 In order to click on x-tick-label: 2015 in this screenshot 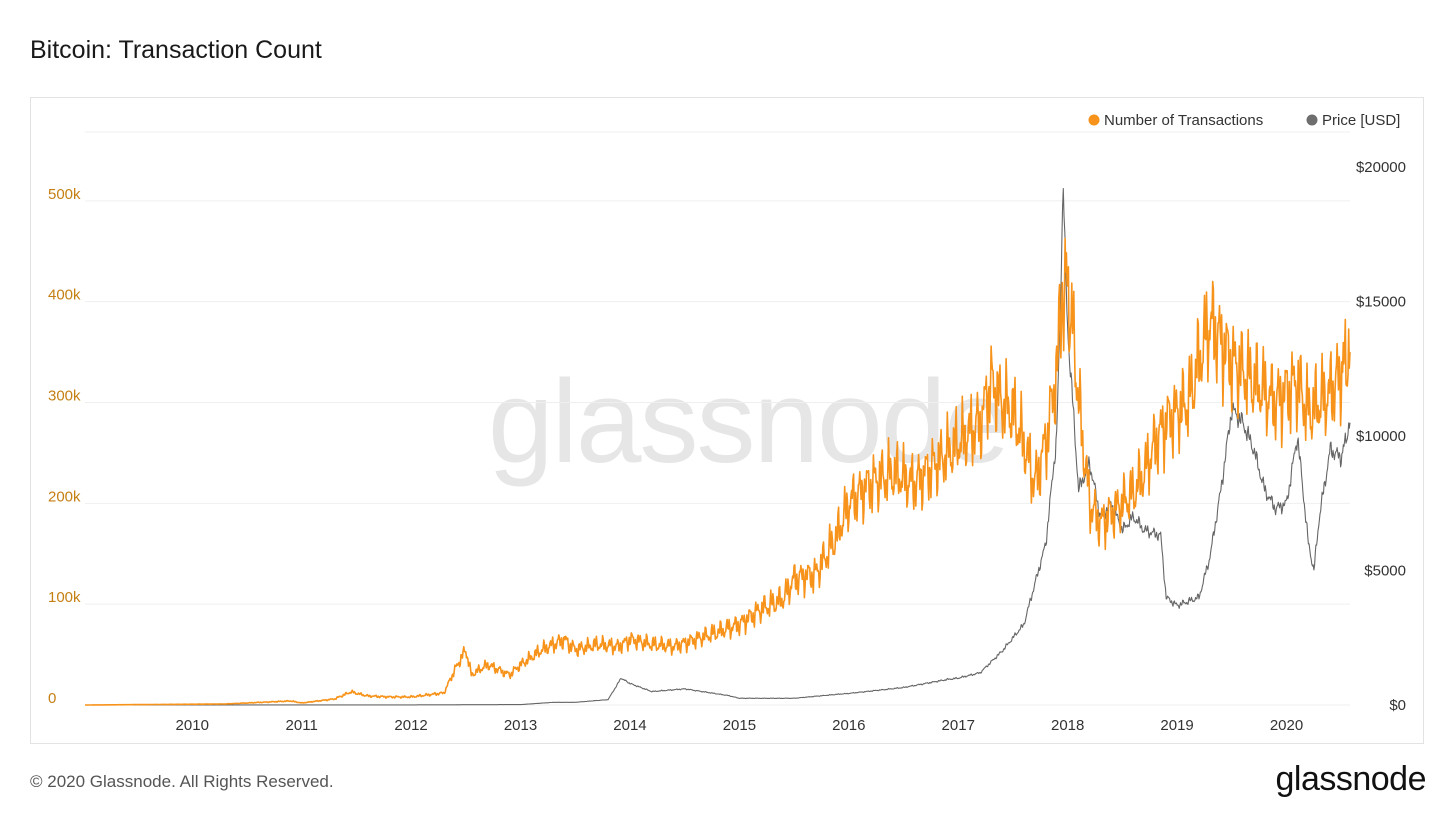, I will do `click(739, 725)`.